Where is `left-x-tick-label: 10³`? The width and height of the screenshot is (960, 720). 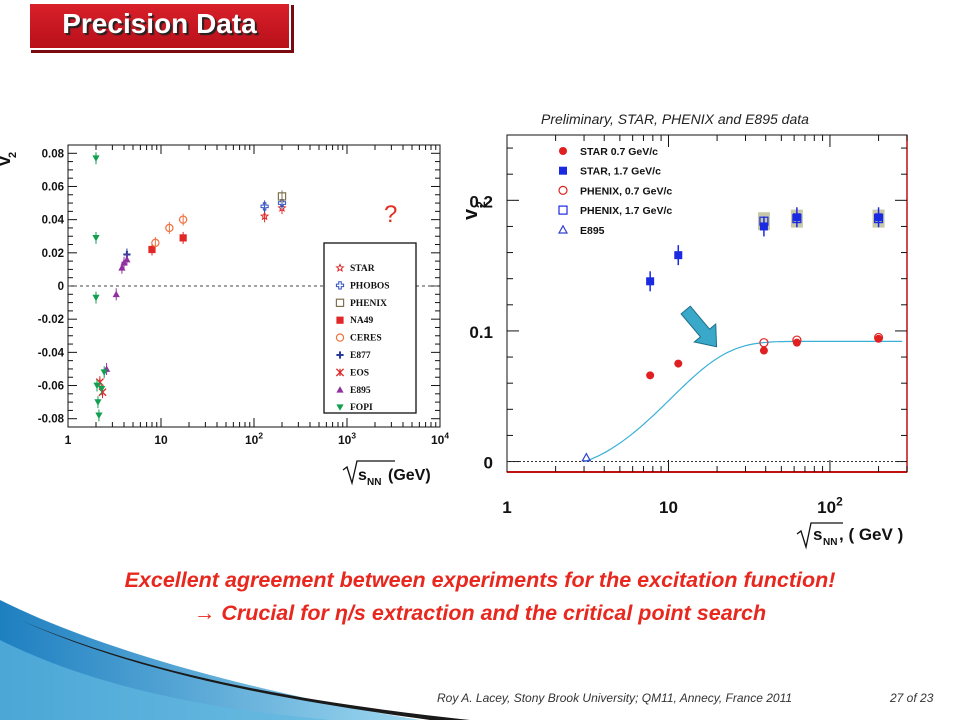 left-x-tick-label: 10³ is located at coordinates (347, 439).